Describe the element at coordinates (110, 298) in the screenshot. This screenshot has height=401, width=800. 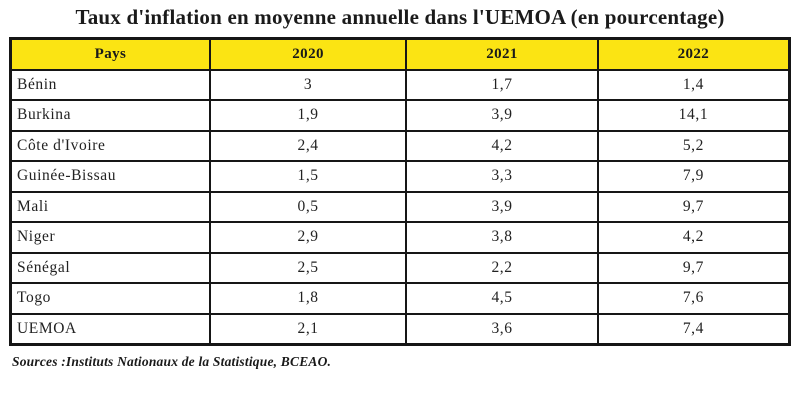
I see `country-cell: Togo` at that location.